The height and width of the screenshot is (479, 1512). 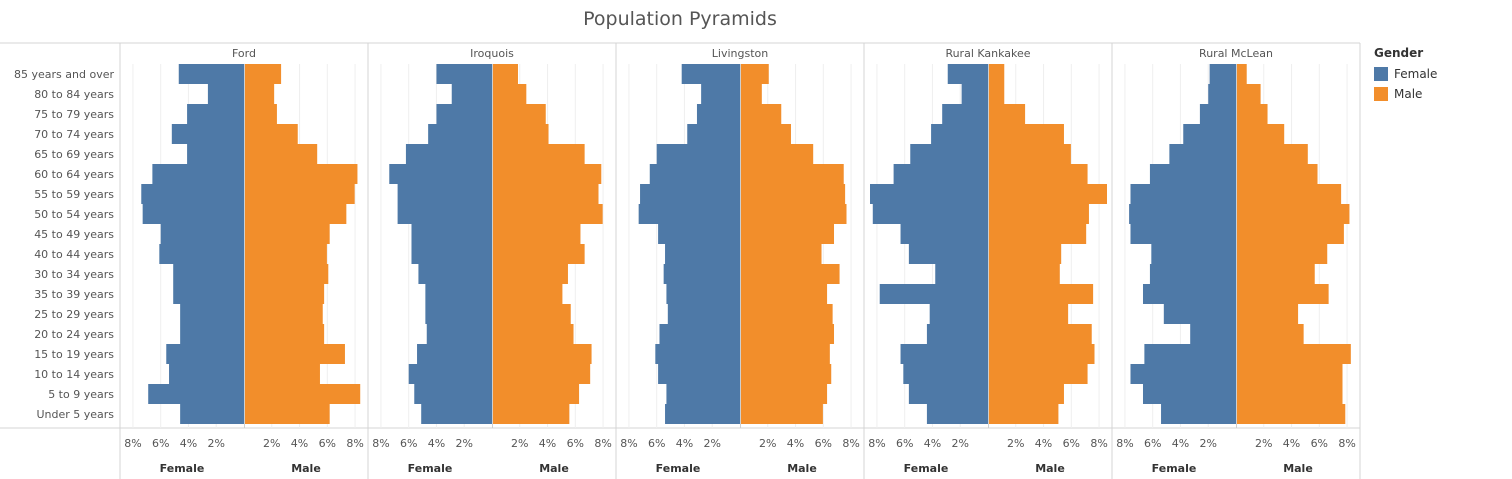 What do you see at coordinates (74, 354) in the screenshot?
I see `category-label: 15 to 19 years` at bounding box center [74, 354].